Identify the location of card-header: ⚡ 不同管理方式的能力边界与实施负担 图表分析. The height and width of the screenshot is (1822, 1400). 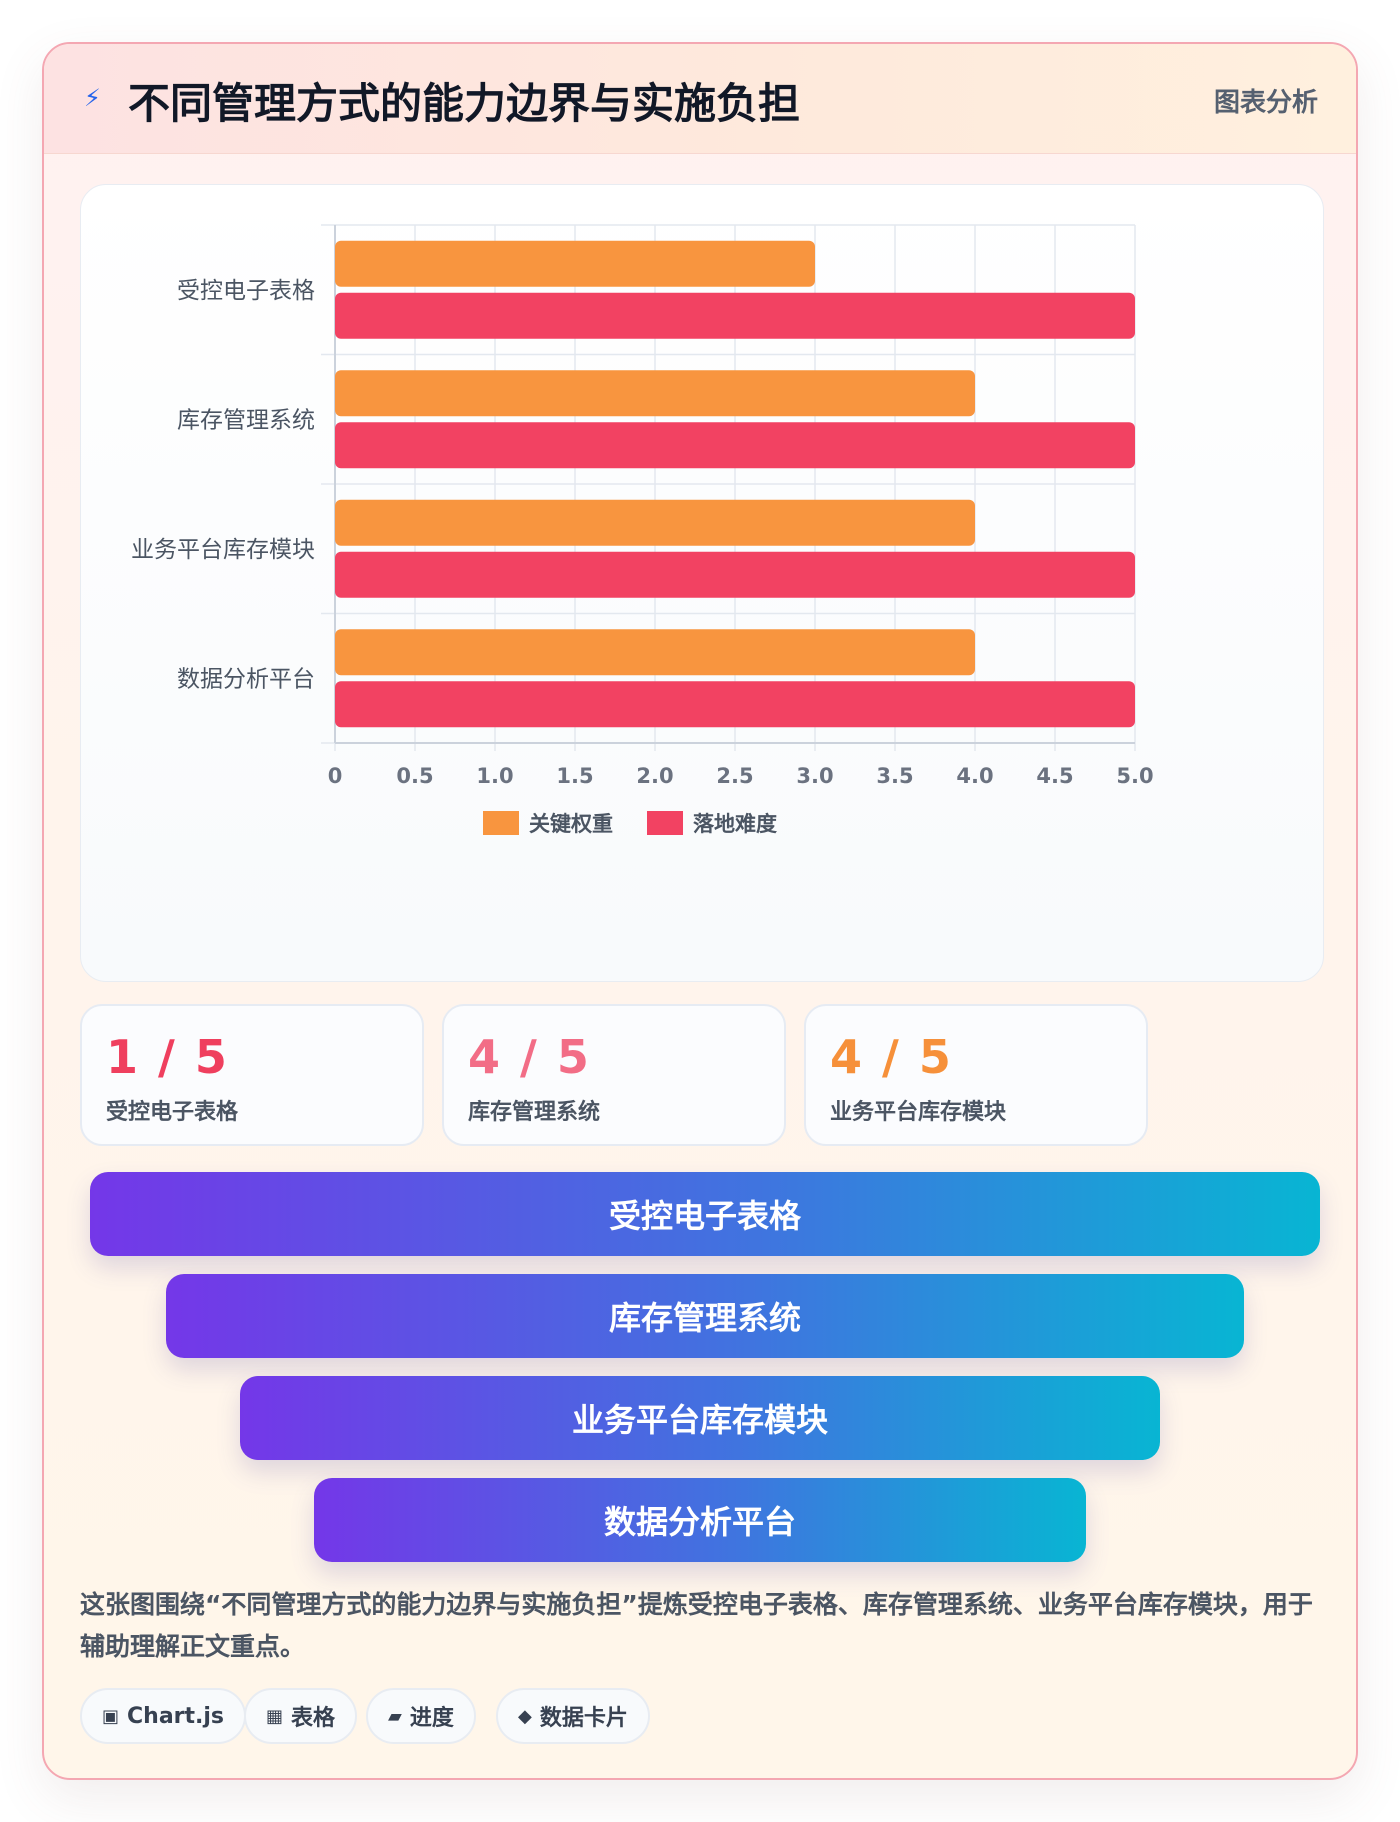
(700, 99).